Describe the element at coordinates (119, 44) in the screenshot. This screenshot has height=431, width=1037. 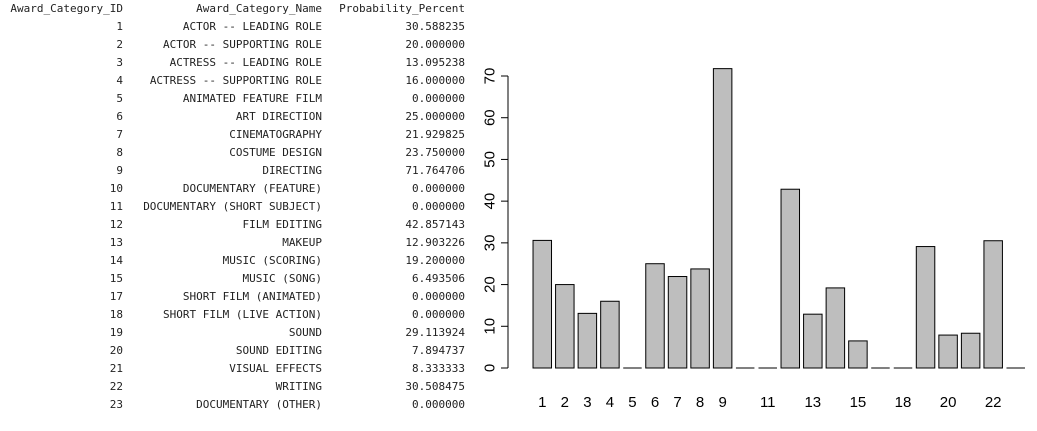
I see `cell-id: 2` at that location.